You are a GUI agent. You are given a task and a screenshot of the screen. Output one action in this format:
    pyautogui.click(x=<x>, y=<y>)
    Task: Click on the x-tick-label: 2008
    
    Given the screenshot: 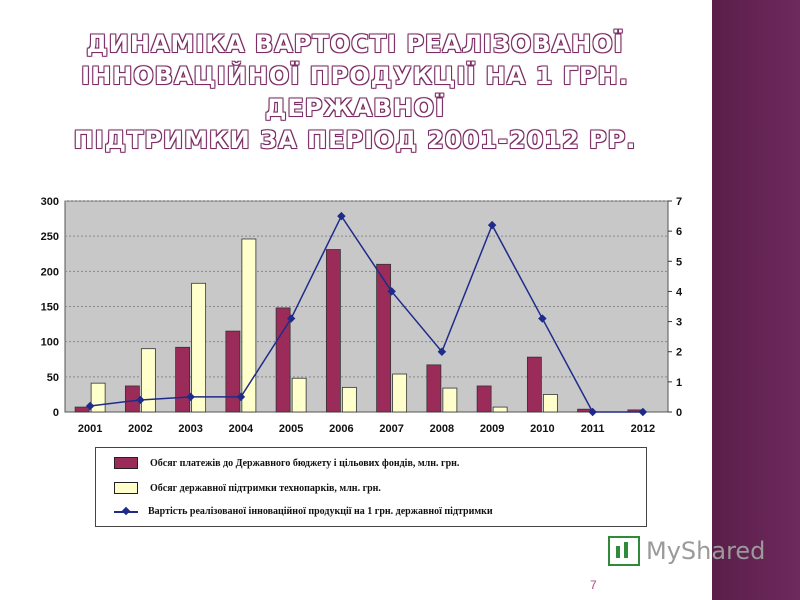 What is the action you would take?
    pyautogui.click(x=442, y=429)
    